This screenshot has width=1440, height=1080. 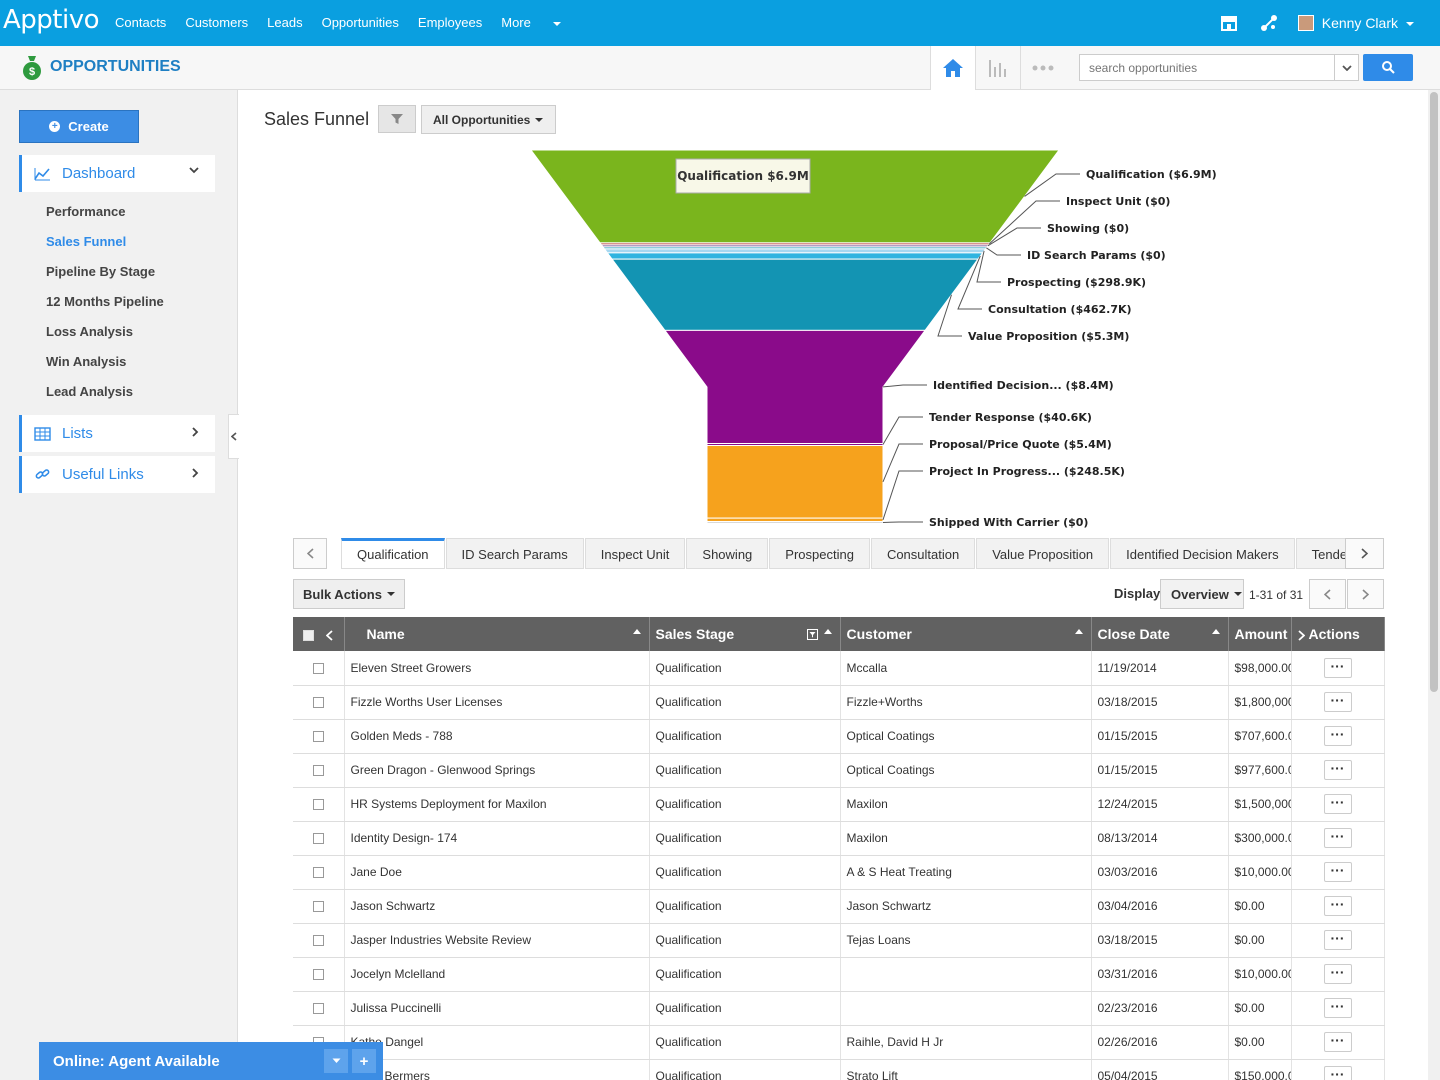 What do you see at coordinates (1305, 23) in the screenshot?
I see `user-avatar` at bounding box center [1305, 23].